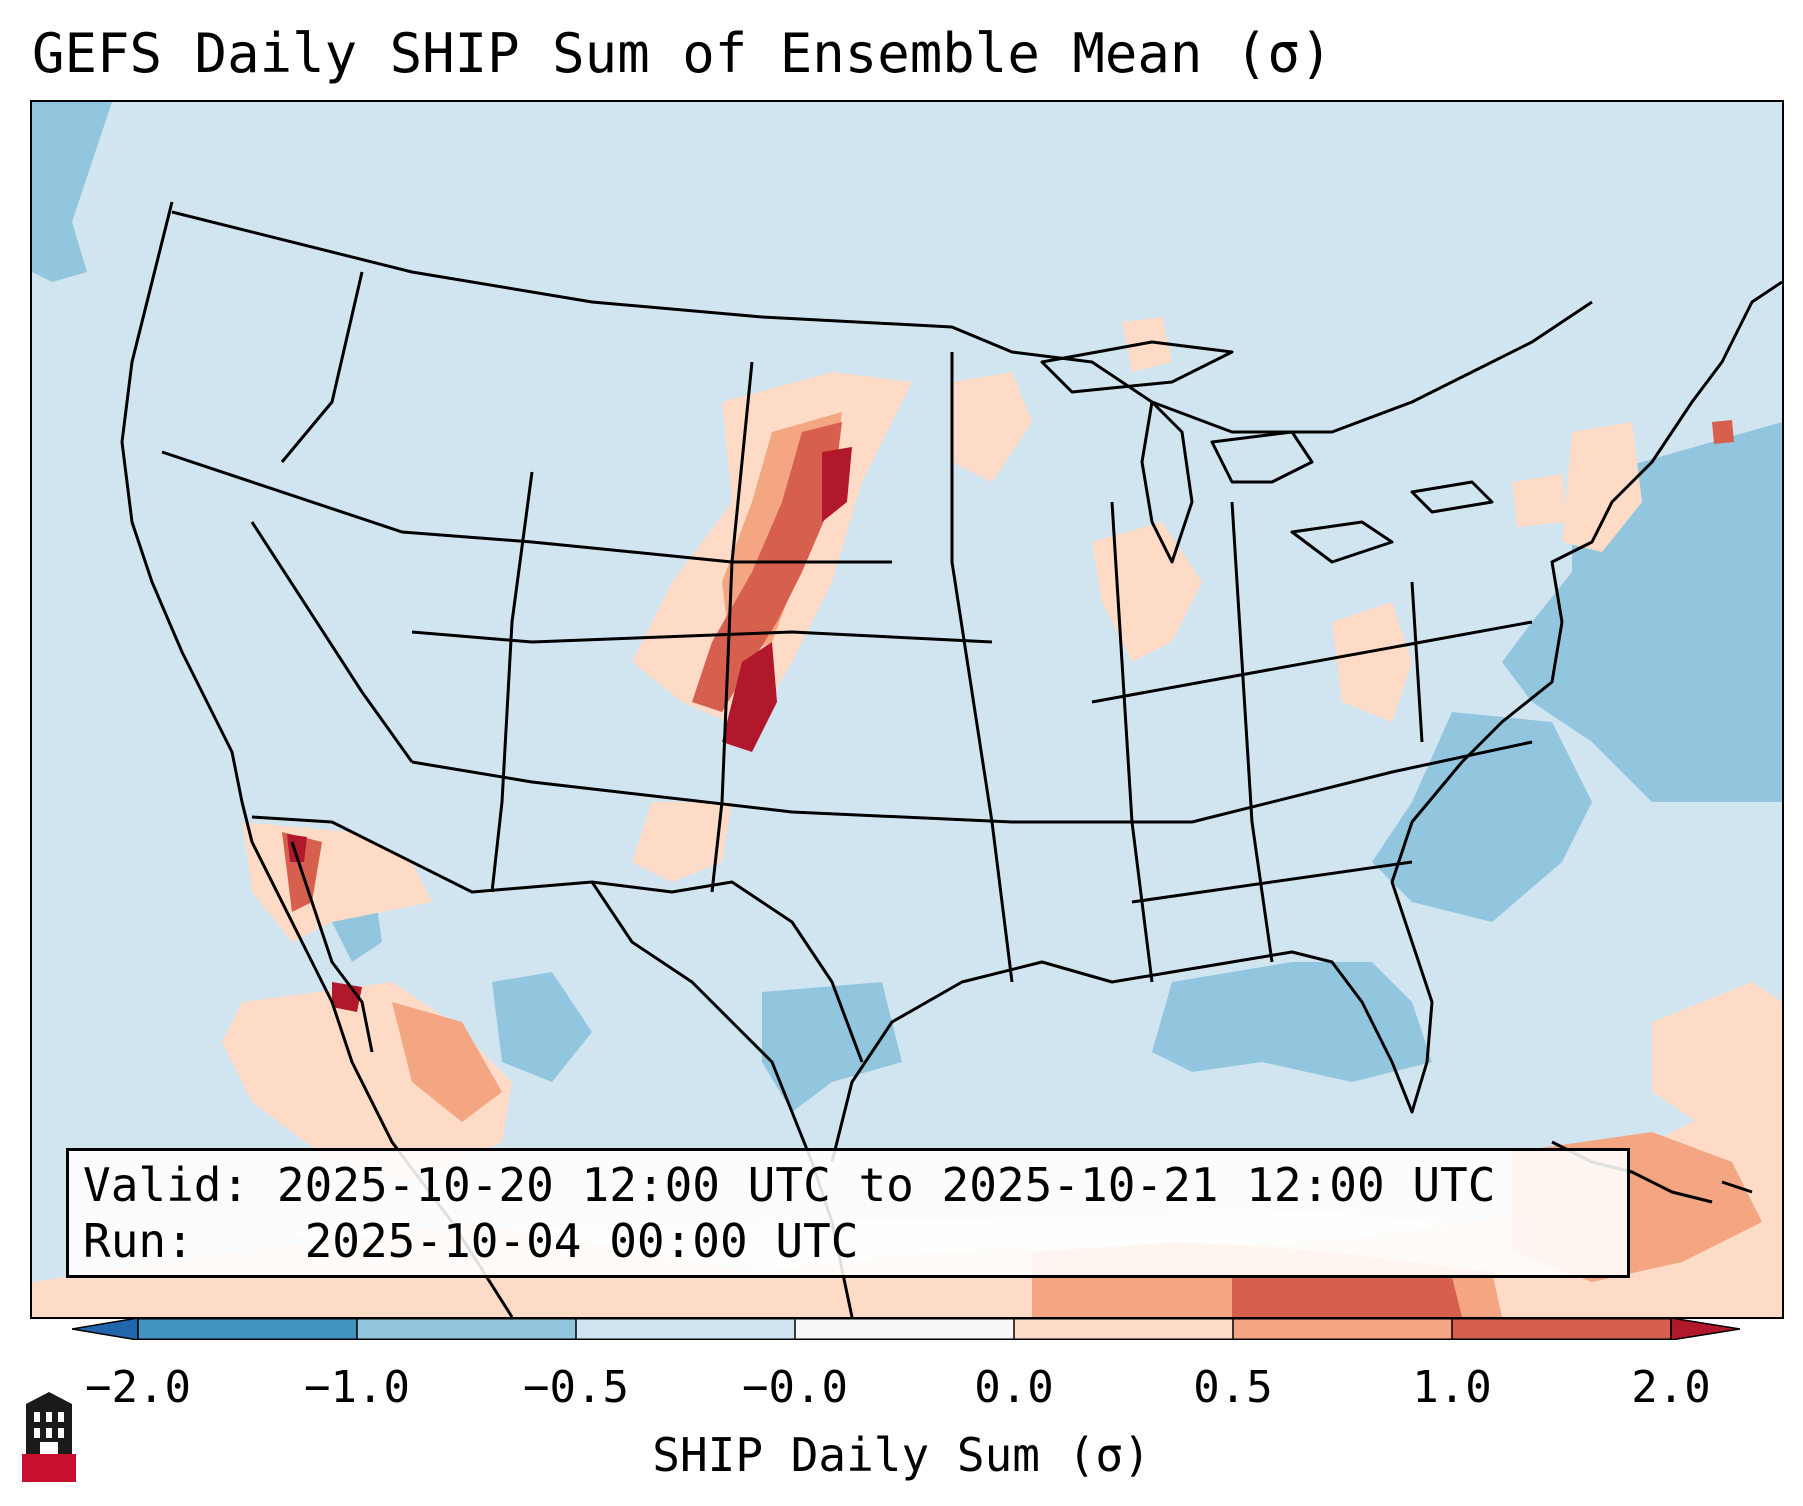  I want to click on valid-label: Valid:, so click(166, 1185).